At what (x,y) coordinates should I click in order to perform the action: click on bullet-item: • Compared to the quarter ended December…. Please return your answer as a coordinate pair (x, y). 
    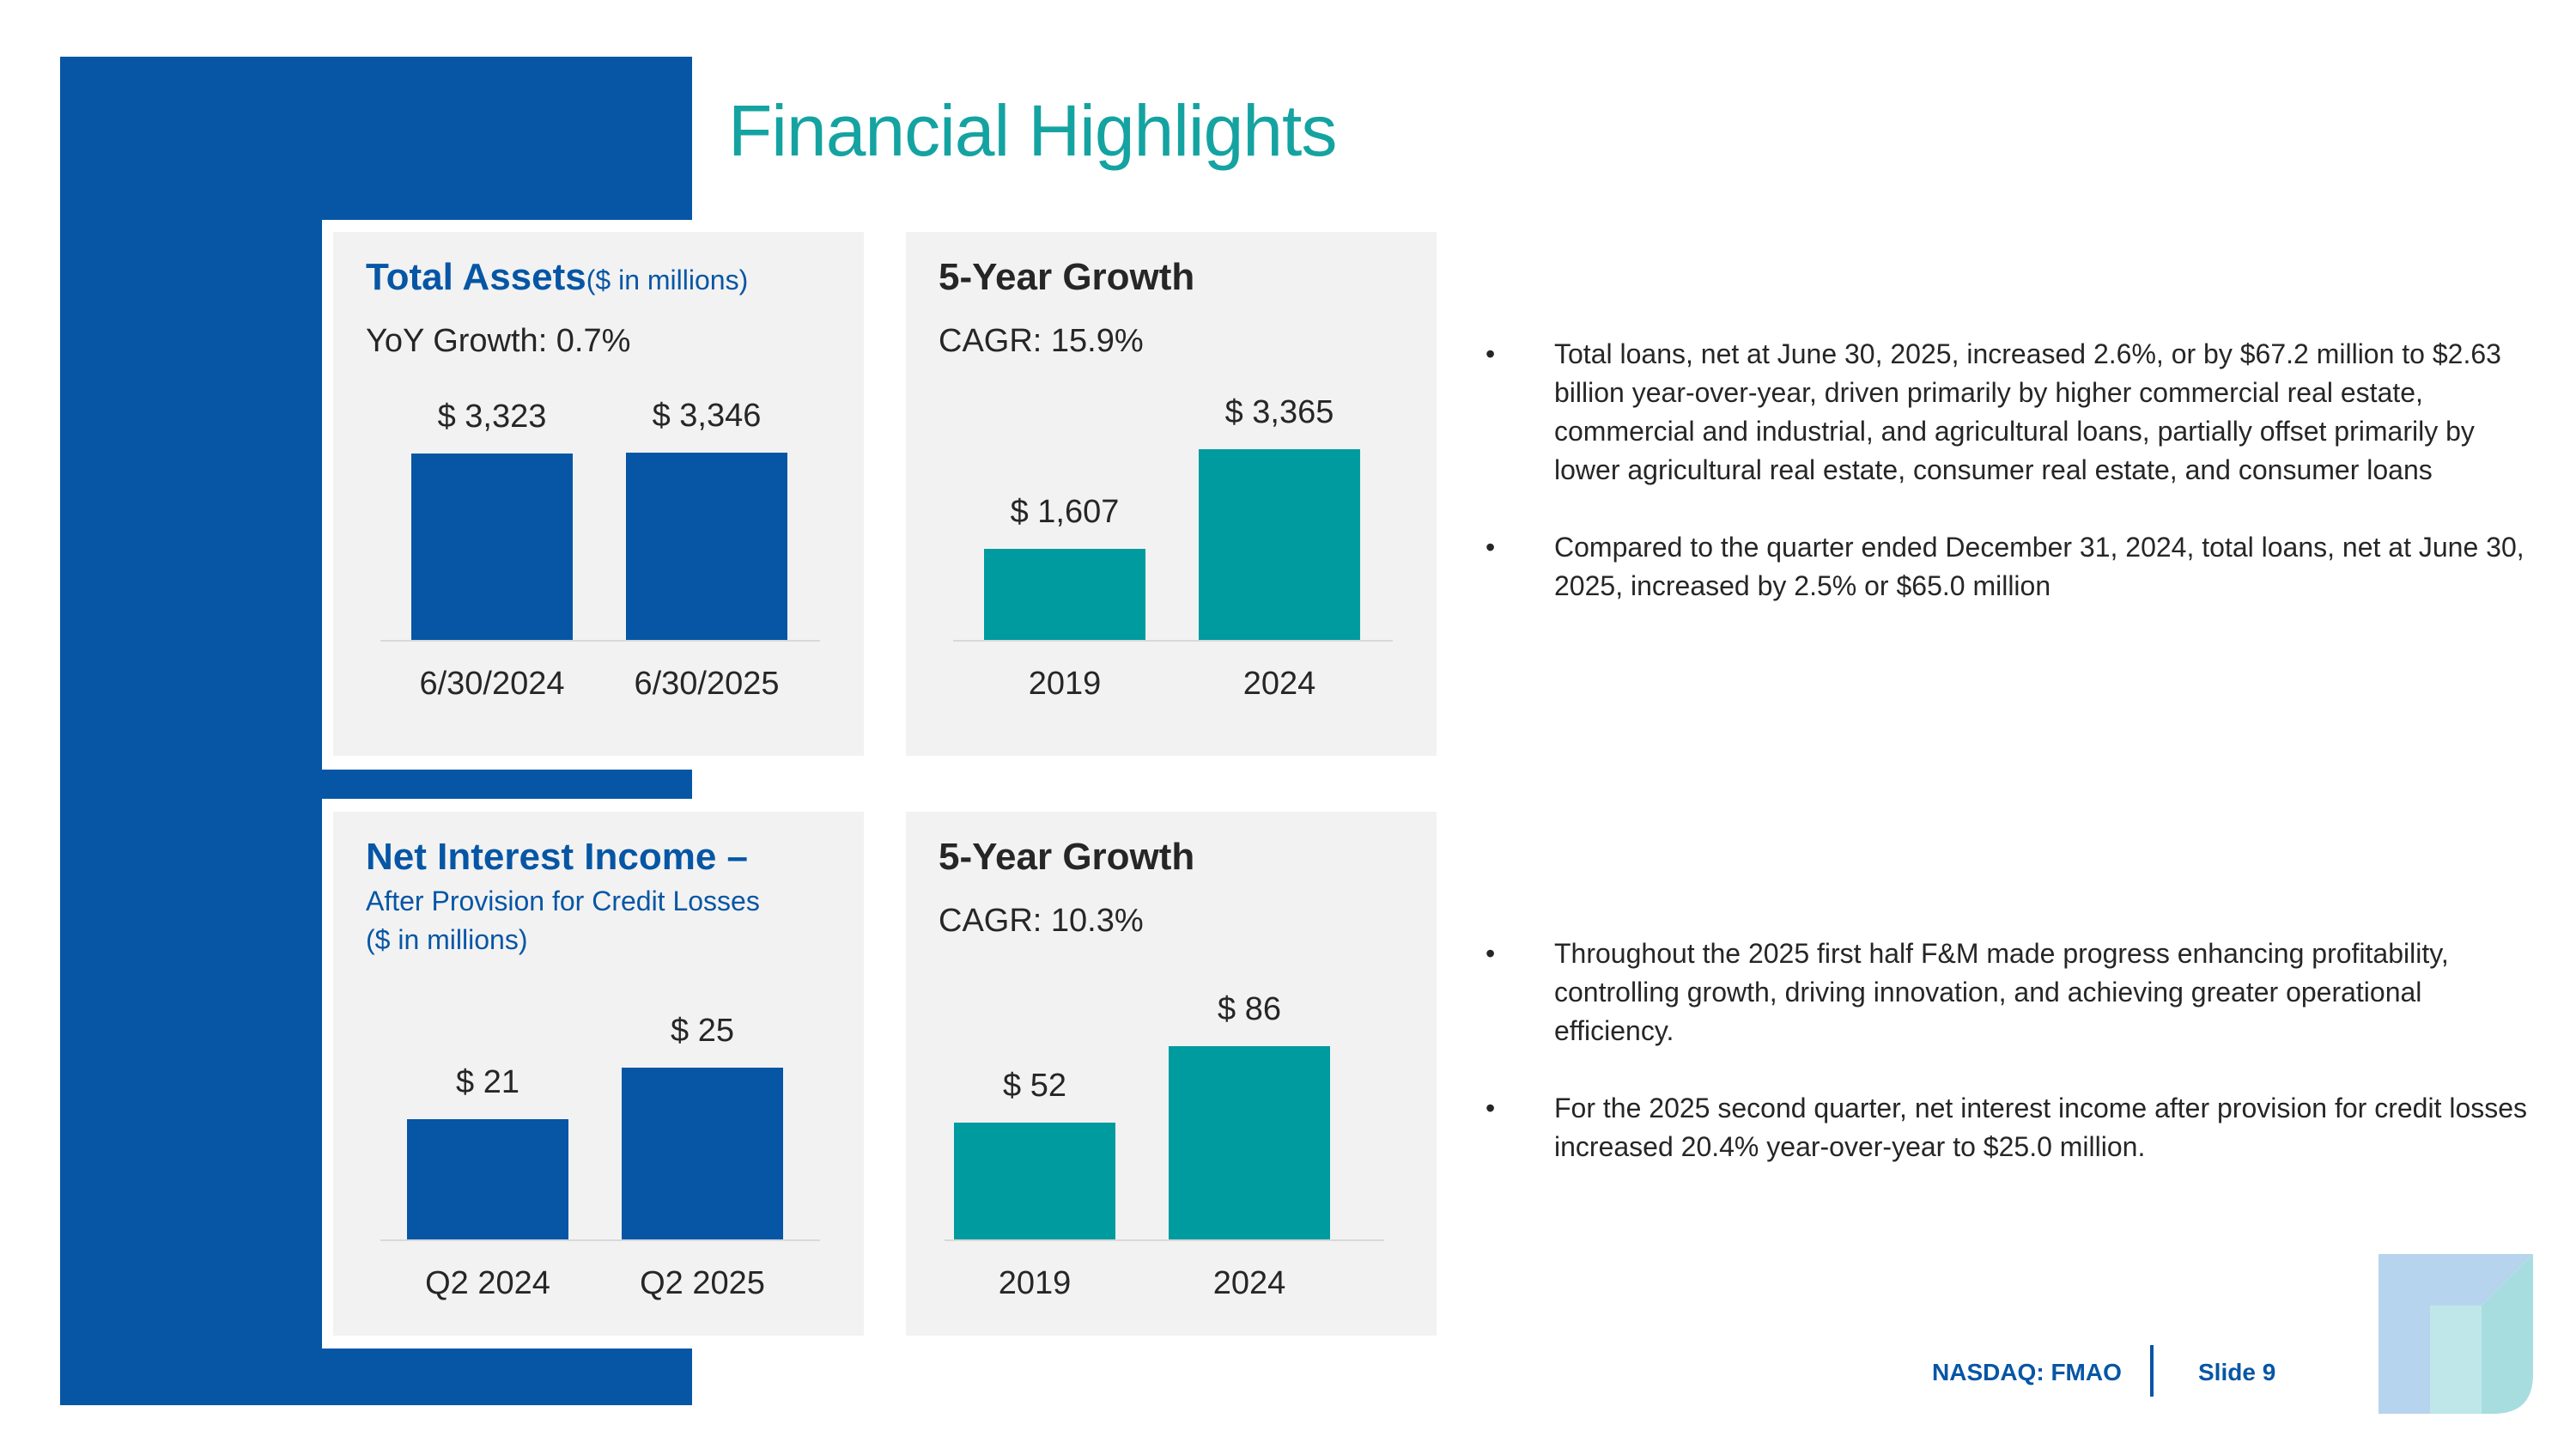
    Looking at the image, I should click on (2009, 567).